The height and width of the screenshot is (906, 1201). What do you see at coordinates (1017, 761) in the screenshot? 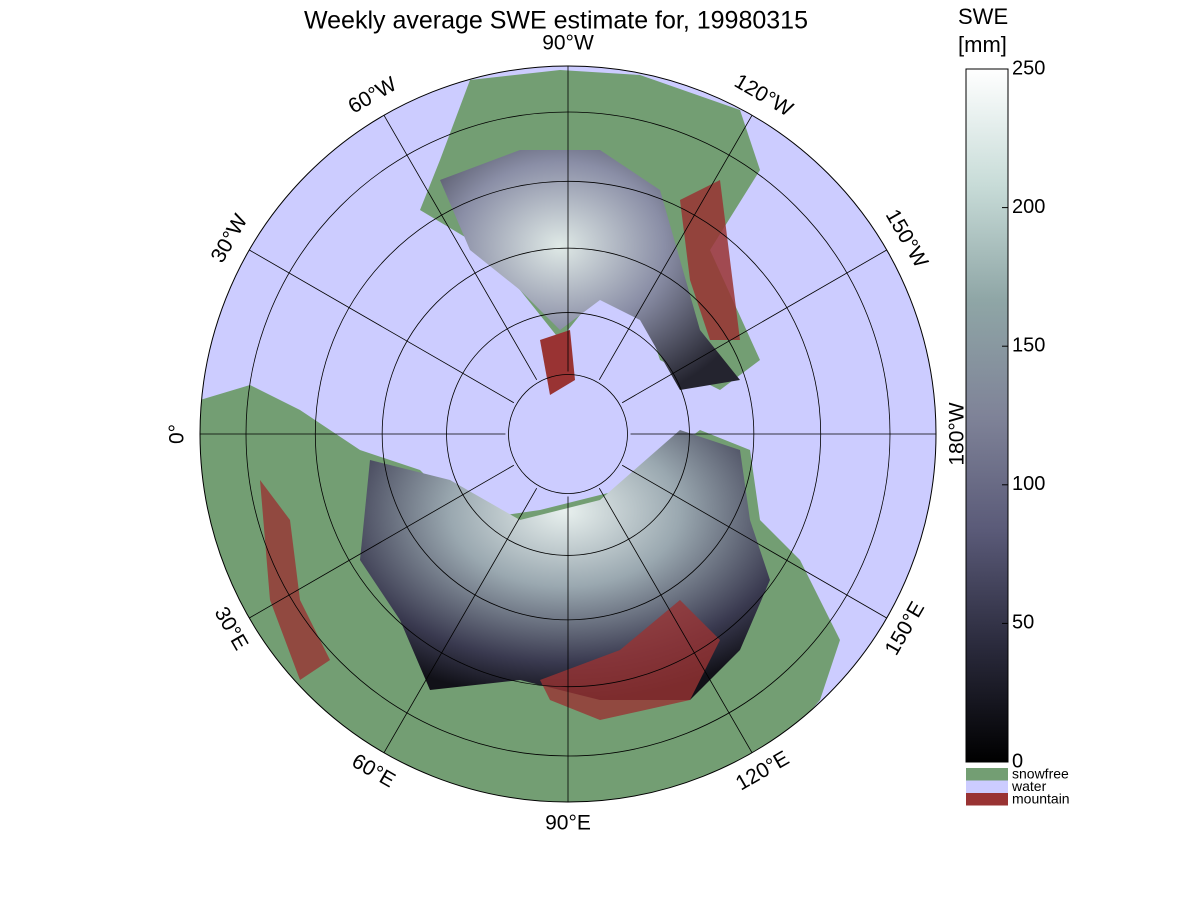
I see `colorbar-tick-label: 0` at bounding box center [1017, 761].